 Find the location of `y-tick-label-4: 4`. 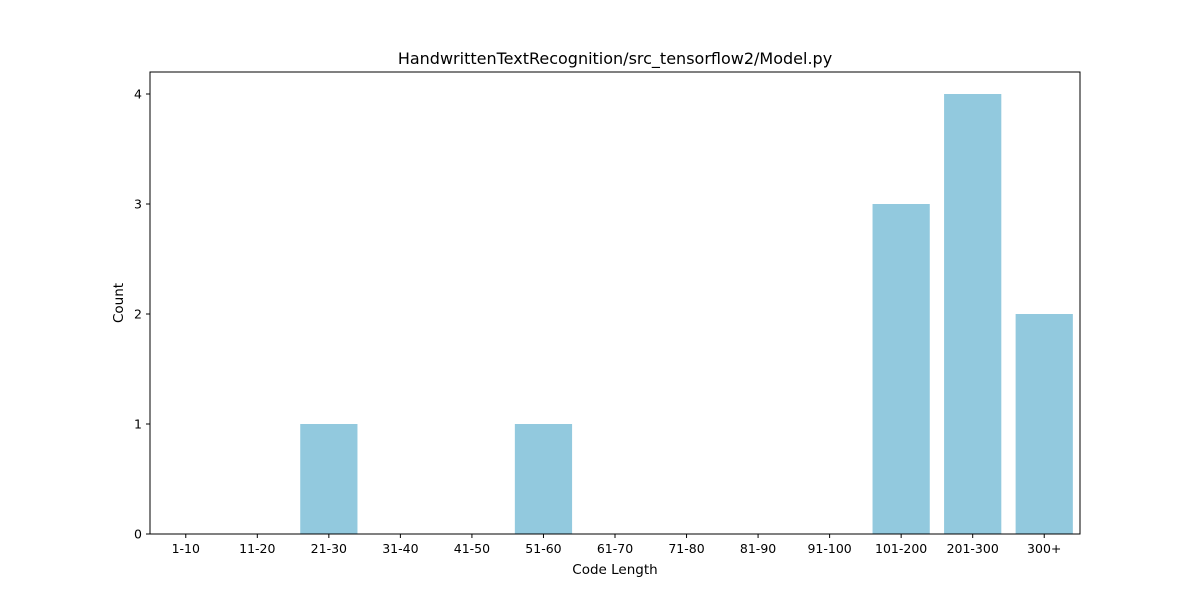

y-tick-label-4: 4 is located at coordinates (138, 94).